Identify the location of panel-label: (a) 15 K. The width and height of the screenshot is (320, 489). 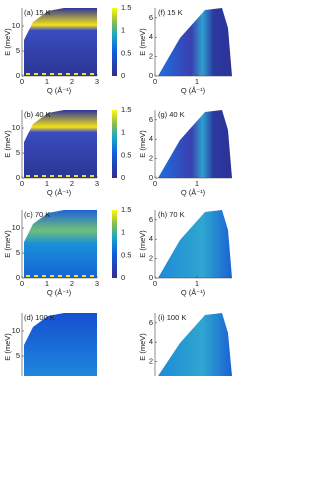
(37, 12).